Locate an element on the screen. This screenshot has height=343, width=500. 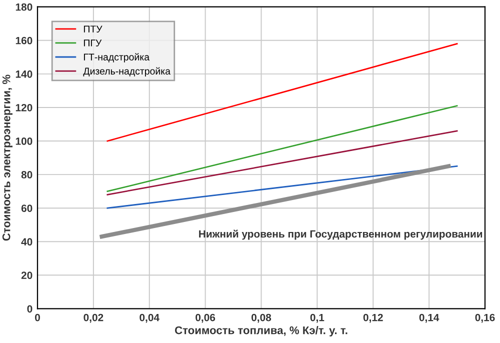
y-tick-label: 0 is located at coordinates (29, 309).